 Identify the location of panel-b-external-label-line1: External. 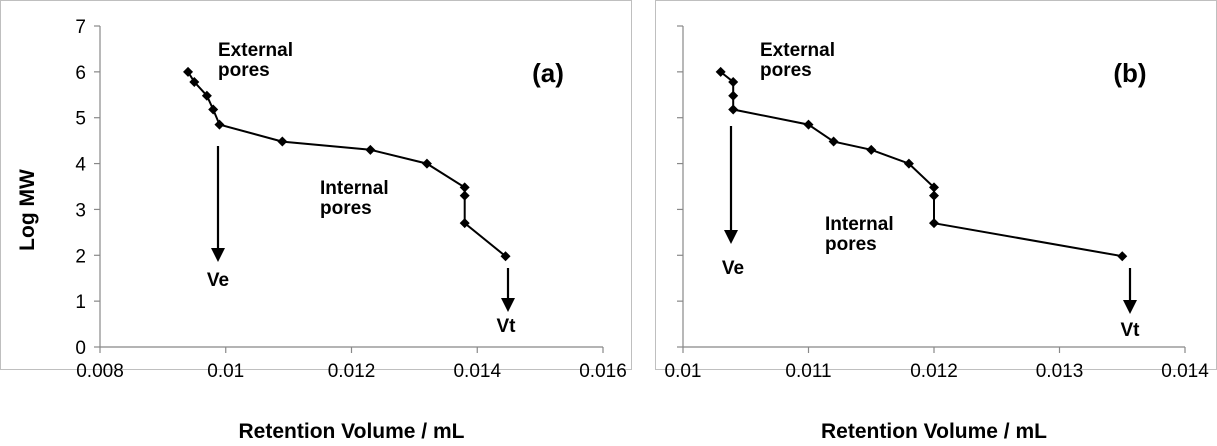
(797, 50).